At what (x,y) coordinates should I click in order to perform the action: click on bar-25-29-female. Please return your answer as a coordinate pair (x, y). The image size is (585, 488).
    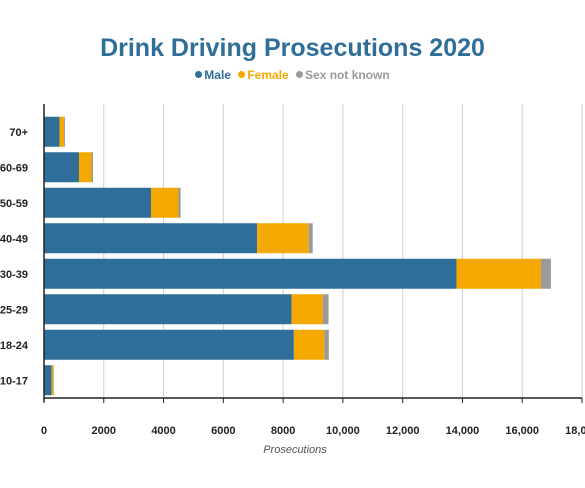
    Looking at the image, I should click on (307, 309).